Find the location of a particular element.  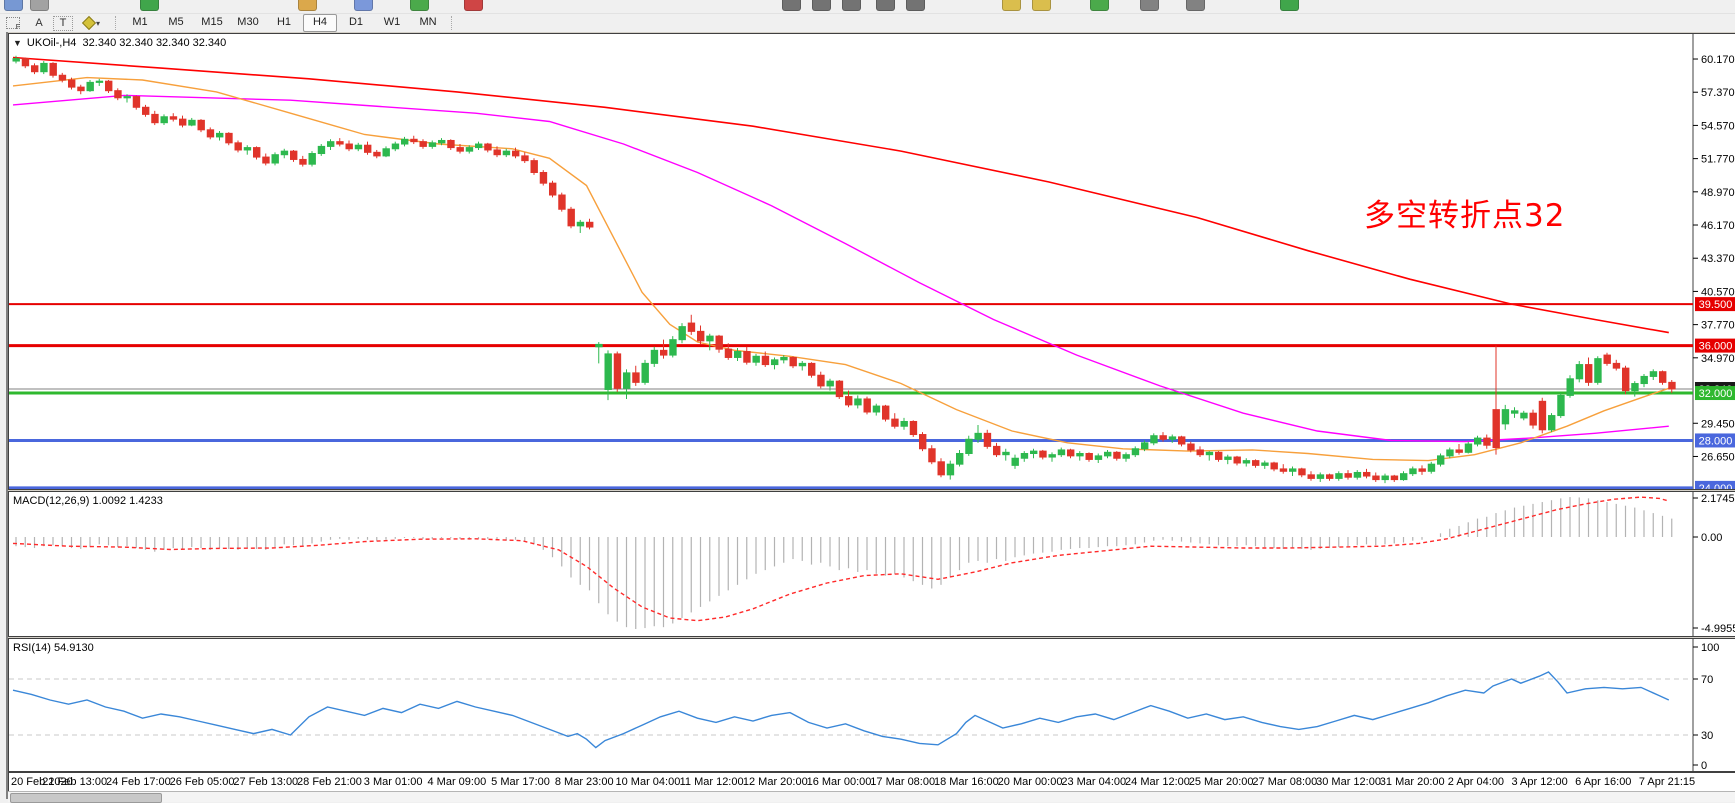

period-button-m1: M1 is located at coordinates (140, 22).